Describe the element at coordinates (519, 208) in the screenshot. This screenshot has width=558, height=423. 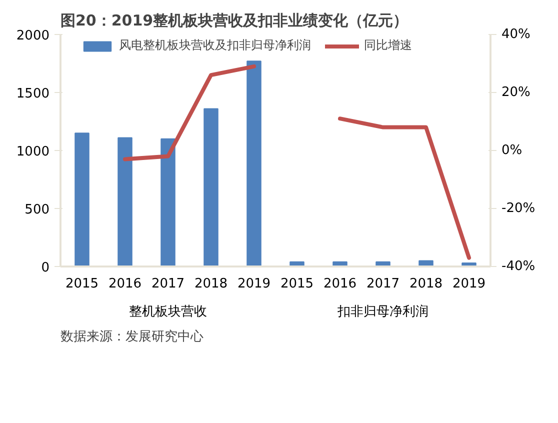
I see `y2-tick-label: -20%` at that location.